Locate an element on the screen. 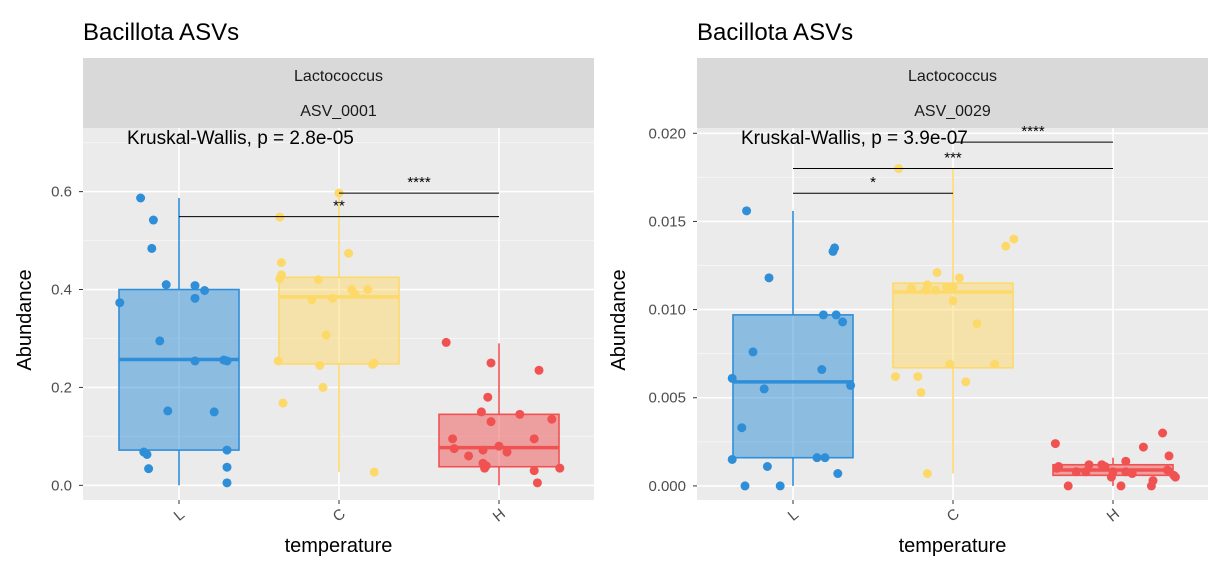 The height and width of the screenshot is (579, 1230). significance-label: *** is located at coordinates (953, 158).